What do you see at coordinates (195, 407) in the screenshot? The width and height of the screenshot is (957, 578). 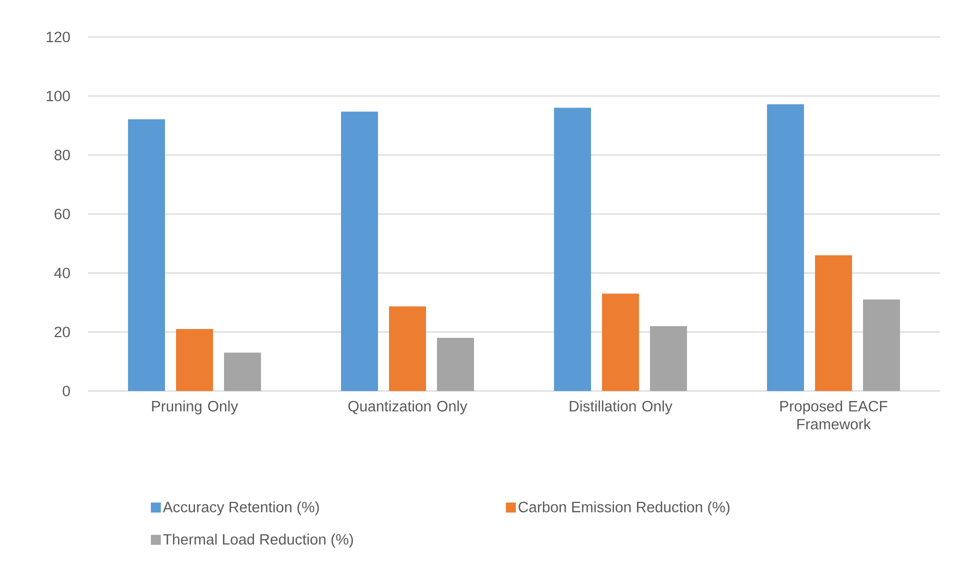 I see `x-tick-label: Pruning Only` at bounding box center [195, 407].